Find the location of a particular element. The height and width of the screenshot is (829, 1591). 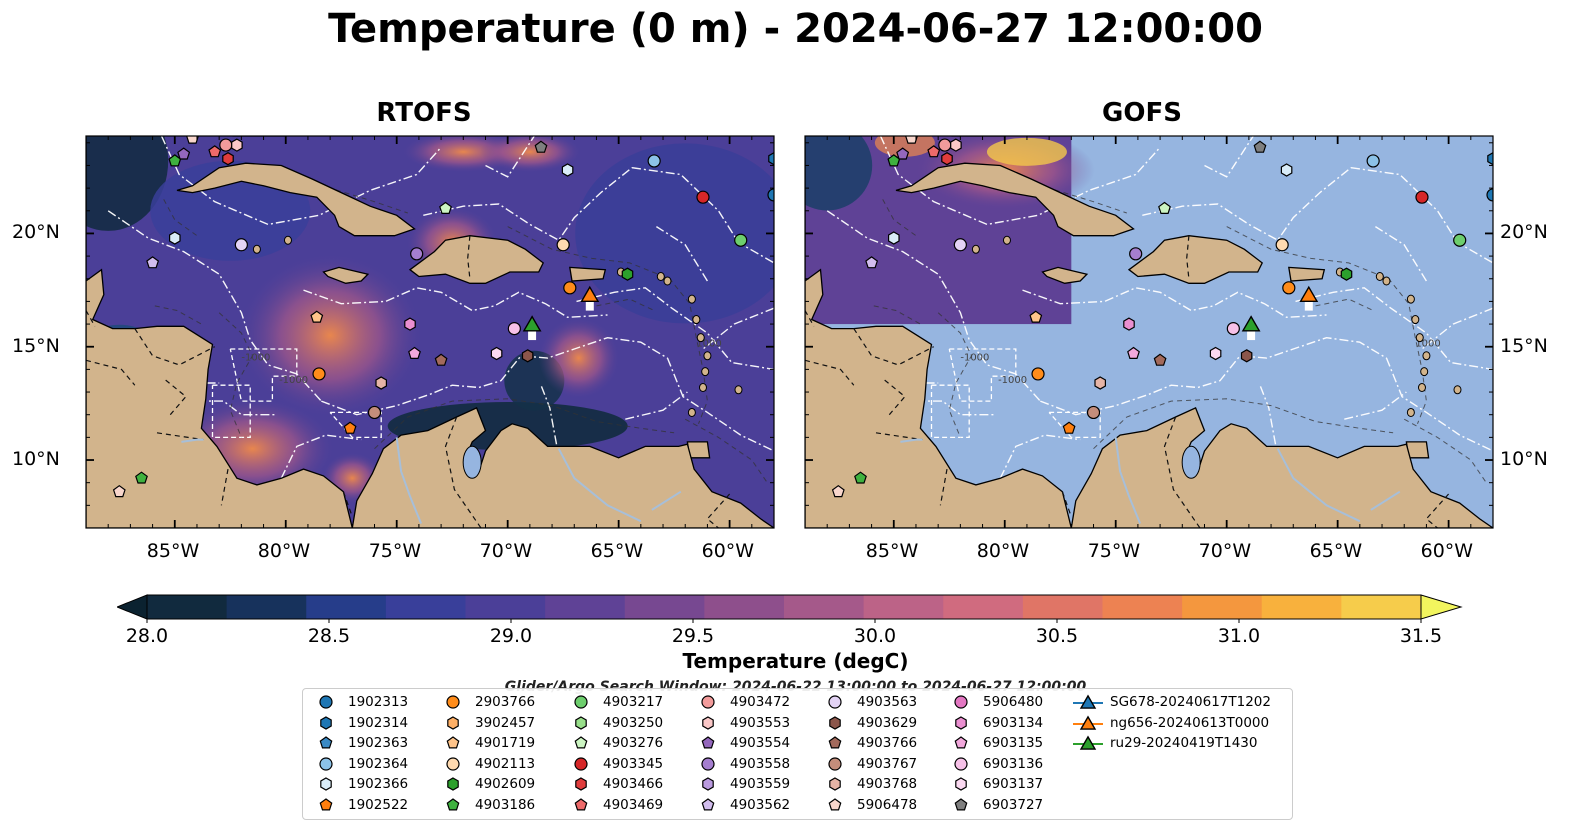

legend-item: 6903134 is located at coordinates (993, 723).